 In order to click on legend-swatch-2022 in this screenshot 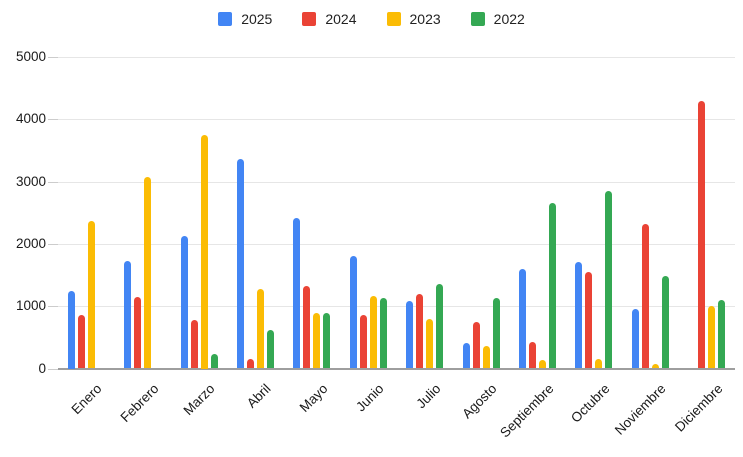, I will do `click(477, 19)`.